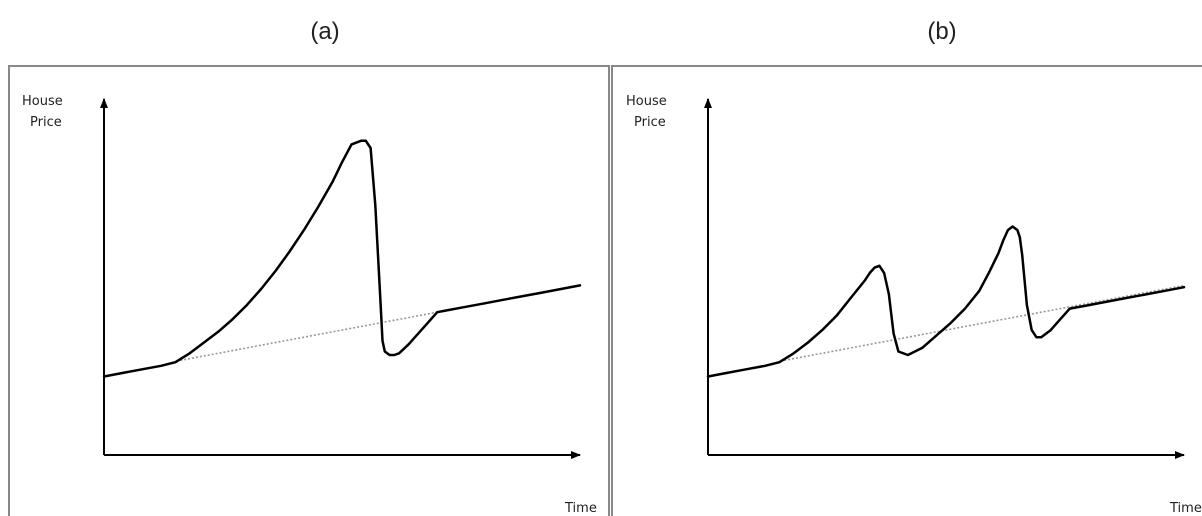  I want to click on chart-b-trend-line, so click(984, 323).